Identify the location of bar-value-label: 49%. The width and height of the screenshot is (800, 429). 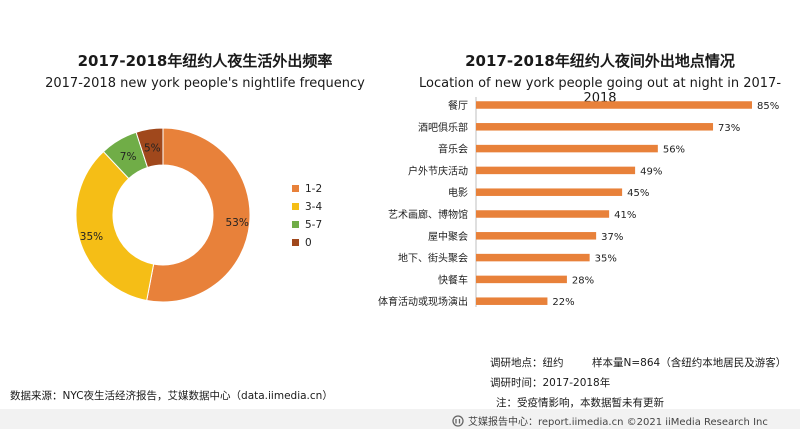
(651, 171).